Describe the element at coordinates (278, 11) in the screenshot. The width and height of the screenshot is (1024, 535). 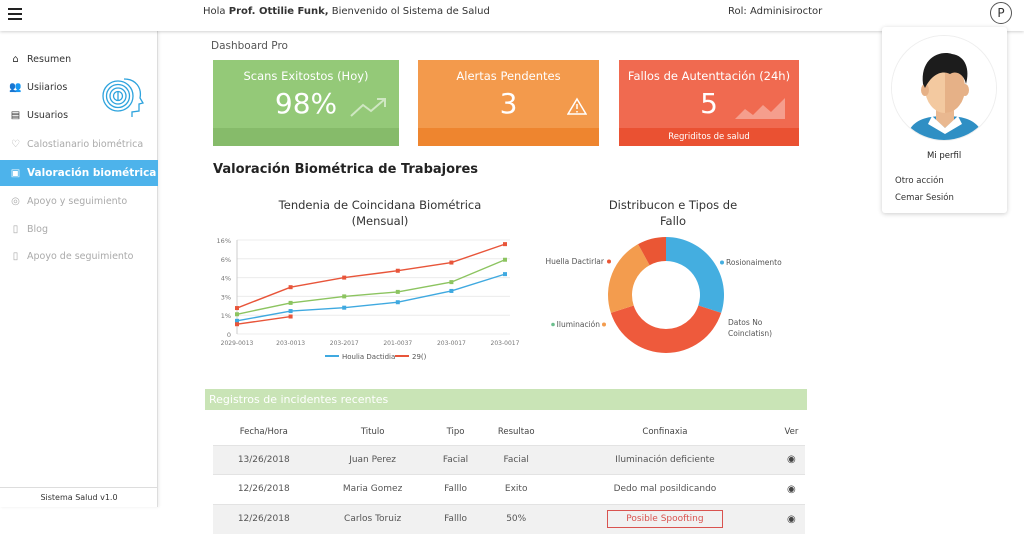
I see `user-name: Prof. Ottilie Funk,` at that location.